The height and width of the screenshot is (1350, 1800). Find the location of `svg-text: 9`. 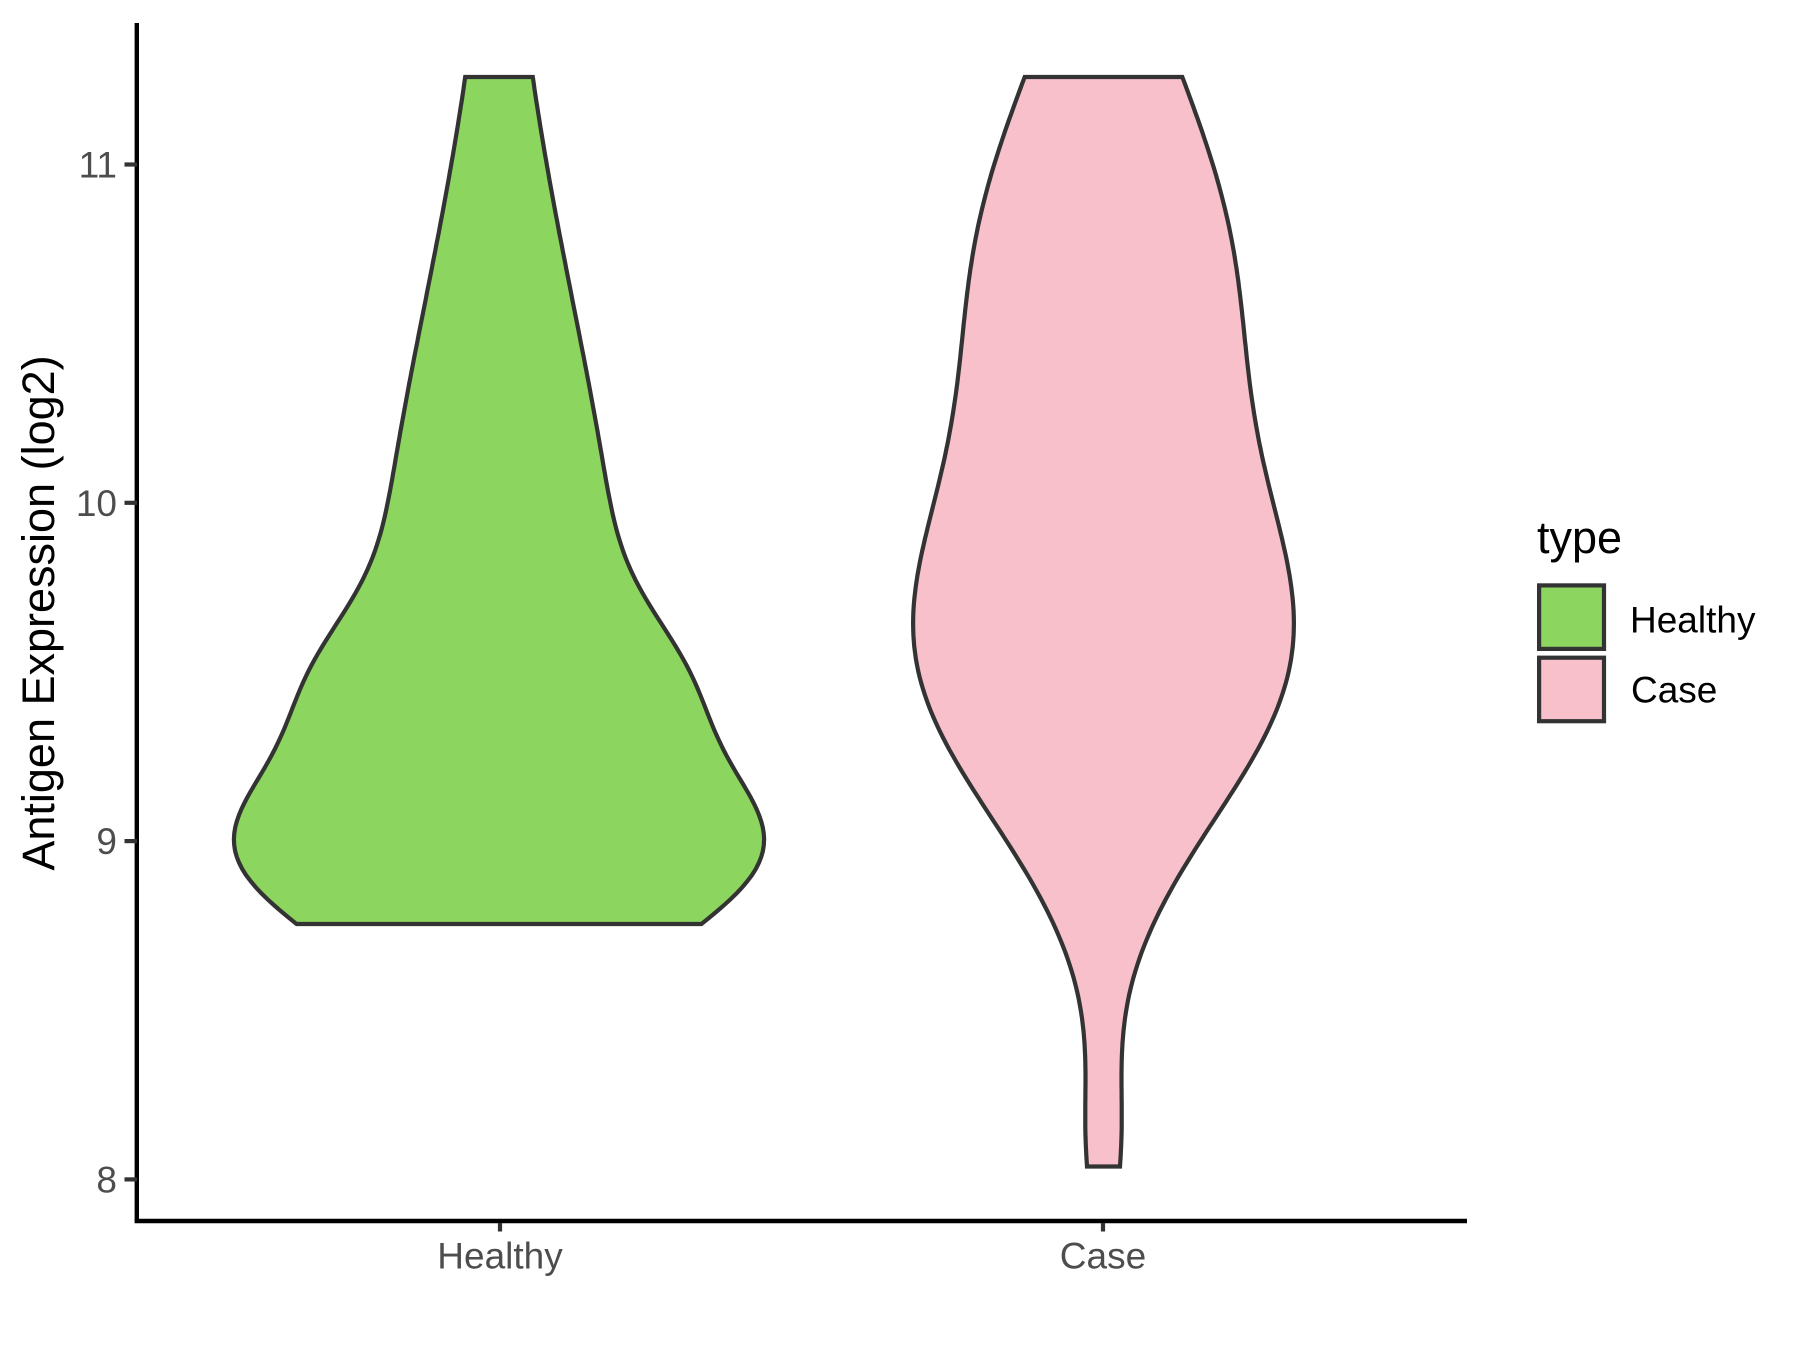

svg-text: 9 is located at coordinates (106, 841).